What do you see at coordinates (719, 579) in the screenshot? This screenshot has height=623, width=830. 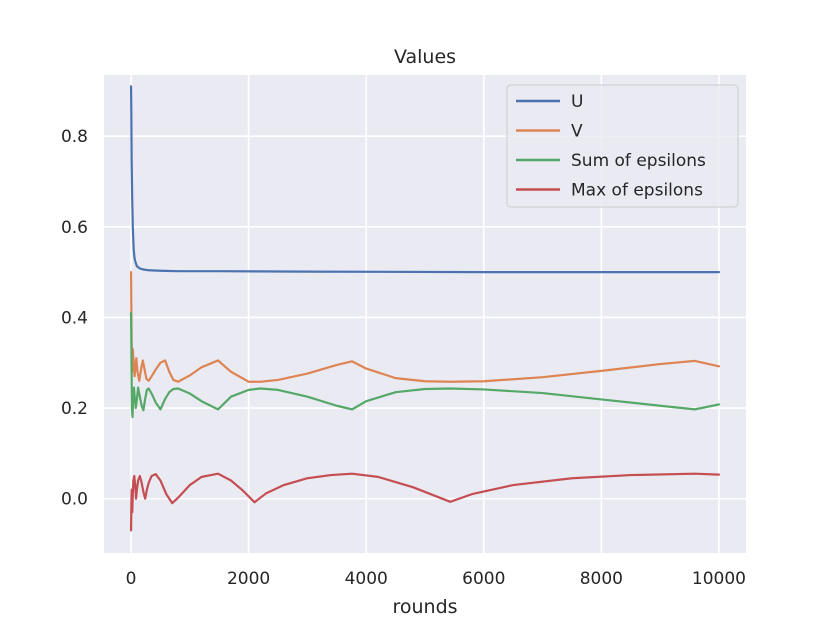 I see `x-tick-label: 10000` at bounding box center [719, 579].